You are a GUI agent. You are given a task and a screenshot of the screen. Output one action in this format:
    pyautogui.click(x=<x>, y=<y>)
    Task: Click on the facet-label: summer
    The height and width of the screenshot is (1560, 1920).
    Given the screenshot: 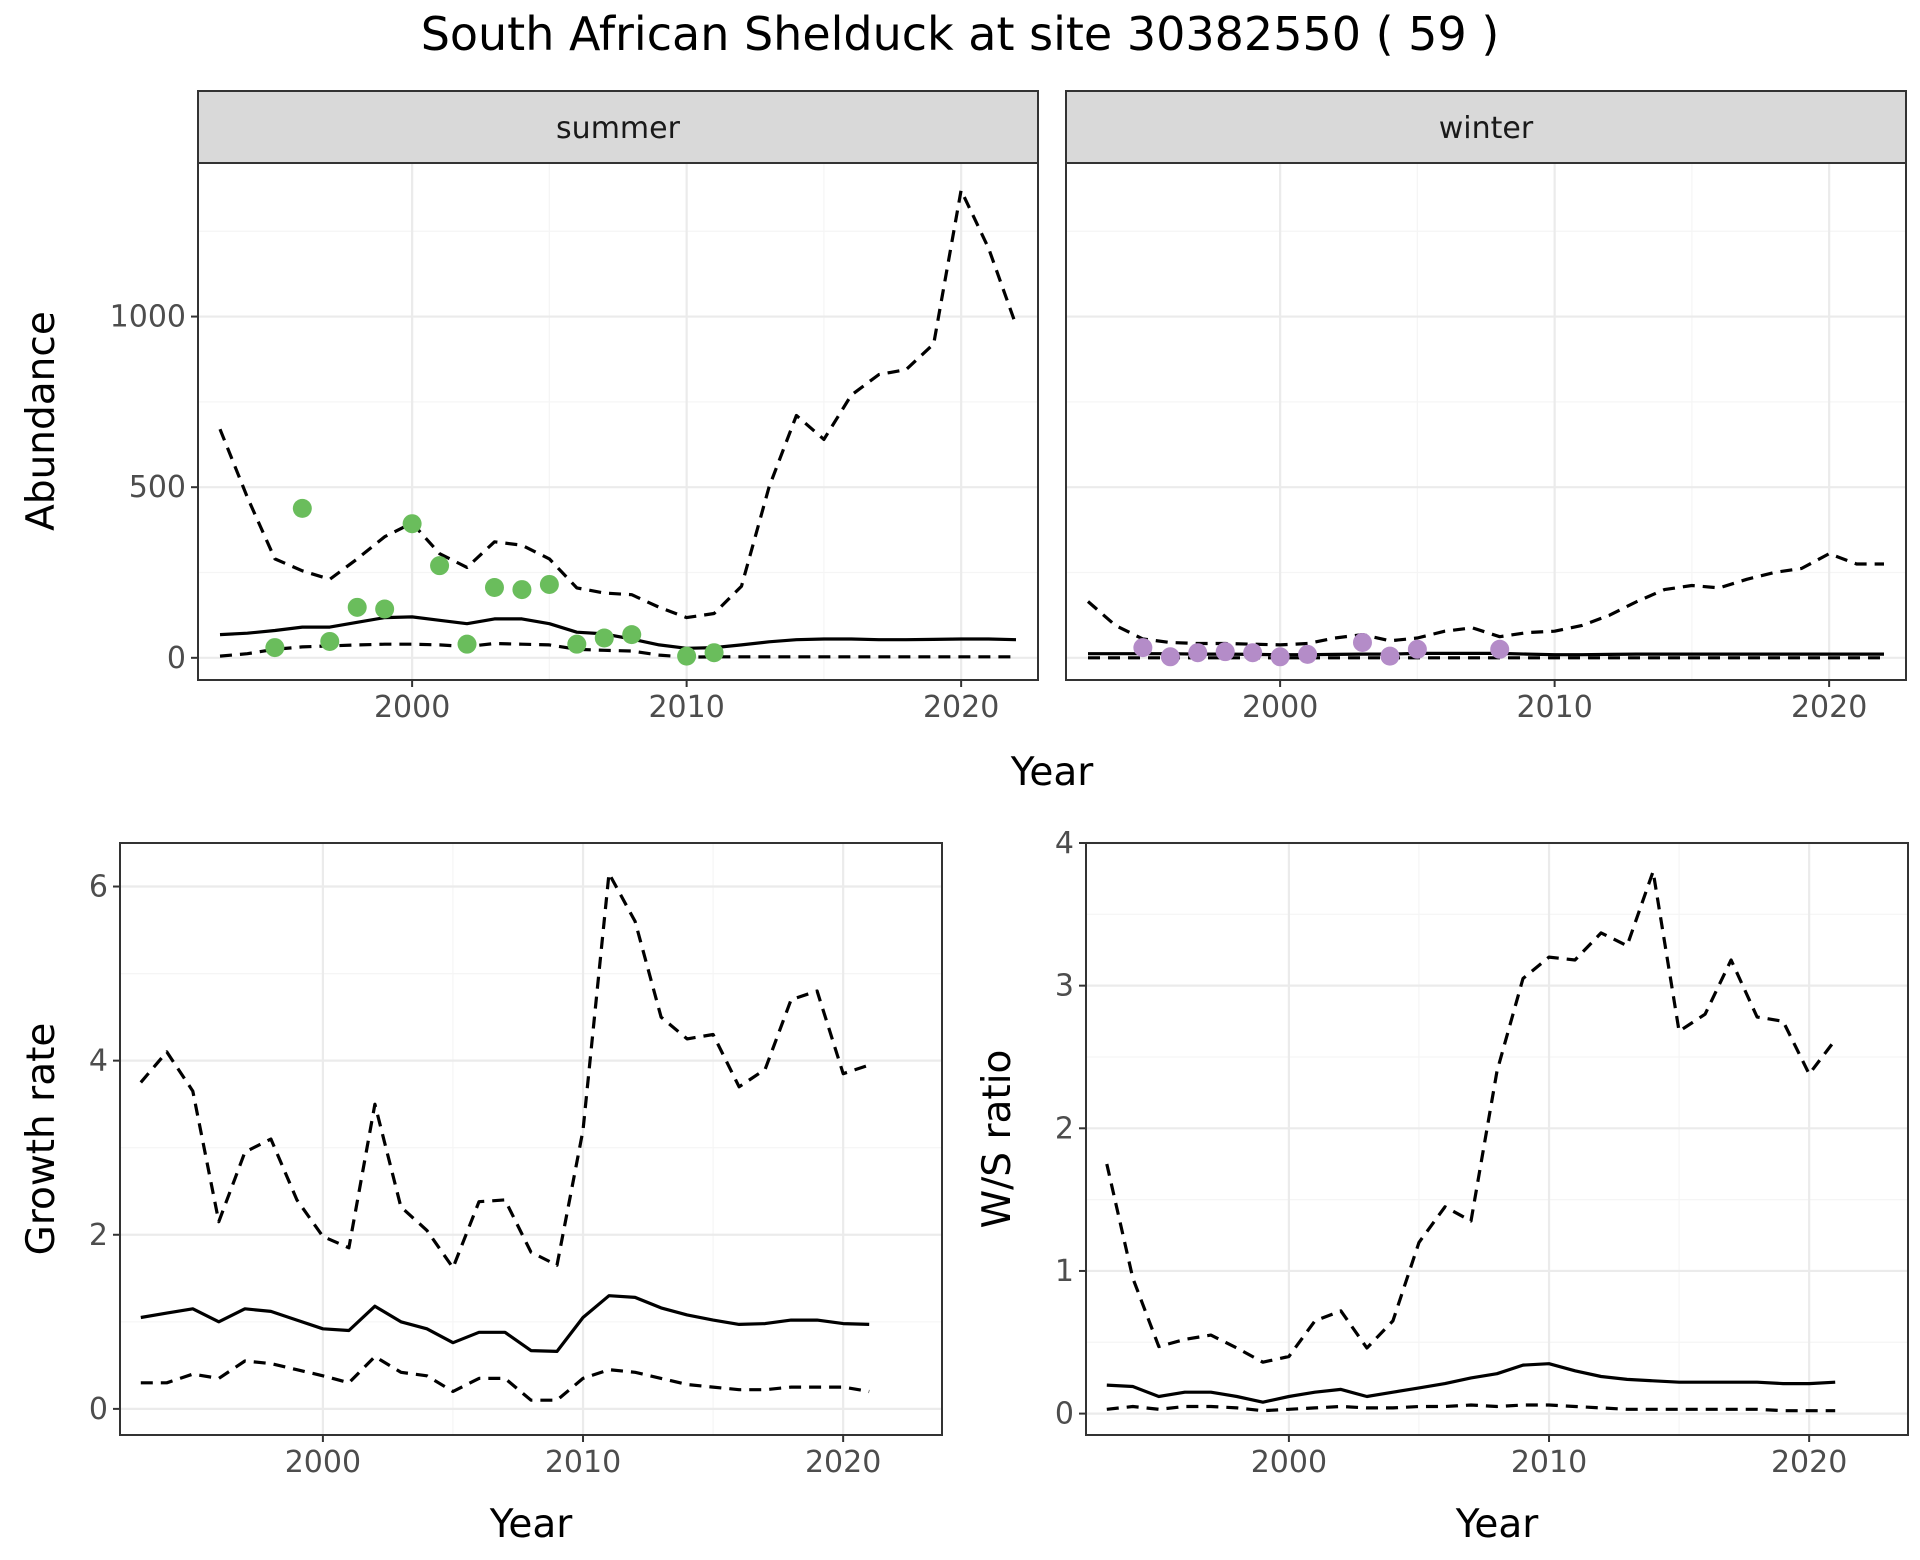 What is the action you would take?
    pyautogui.click(x=618, y=128)
    